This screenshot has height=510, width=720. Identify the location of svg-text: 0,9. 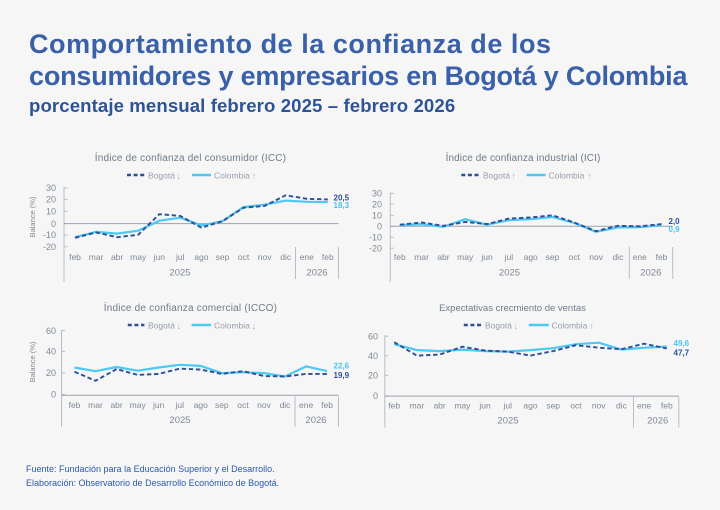
(675, 229).